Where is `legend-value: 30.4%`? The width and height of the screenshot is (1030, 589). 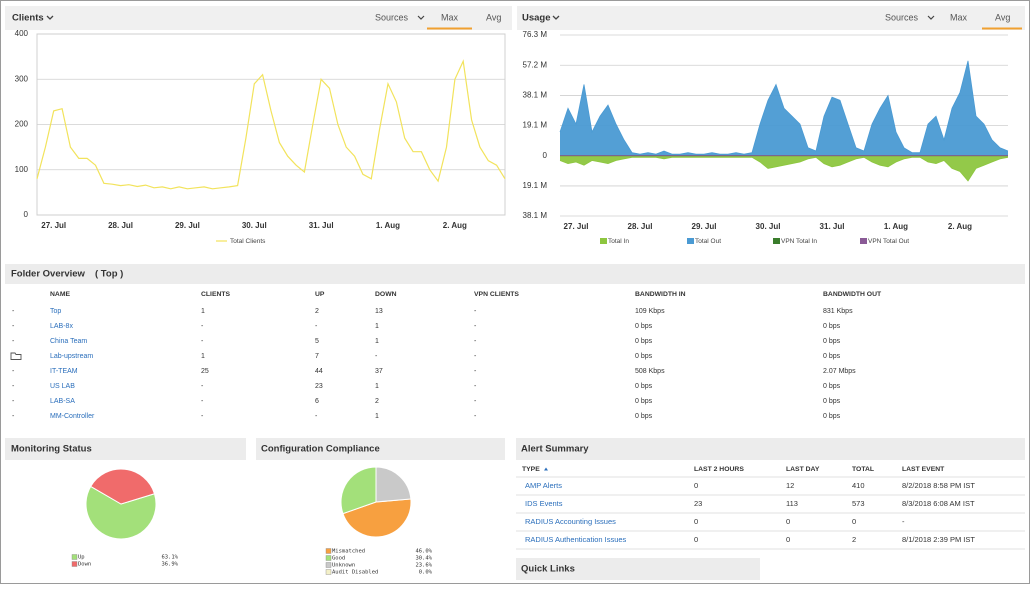 legend-value: 30.4% is located at coordinates (423, 559).